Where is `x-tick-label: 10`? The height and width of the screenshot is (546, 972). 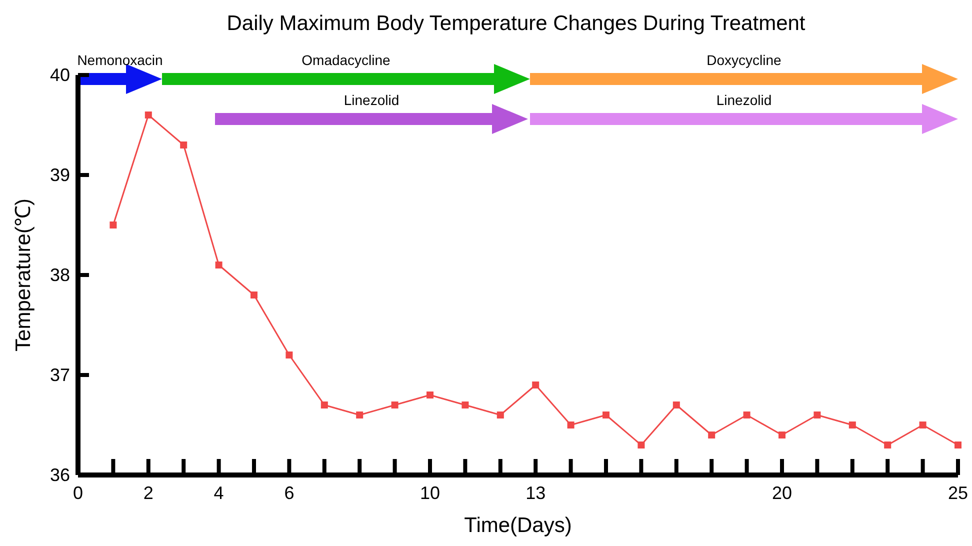 x-tick-label: 10 is located at coordinates (430, 493).